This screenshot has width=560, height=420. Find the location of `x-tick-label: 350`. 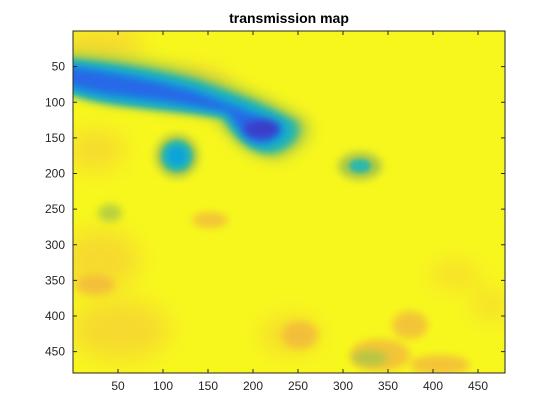

x-tick-label: 350 is located at coordinates (388, 386).